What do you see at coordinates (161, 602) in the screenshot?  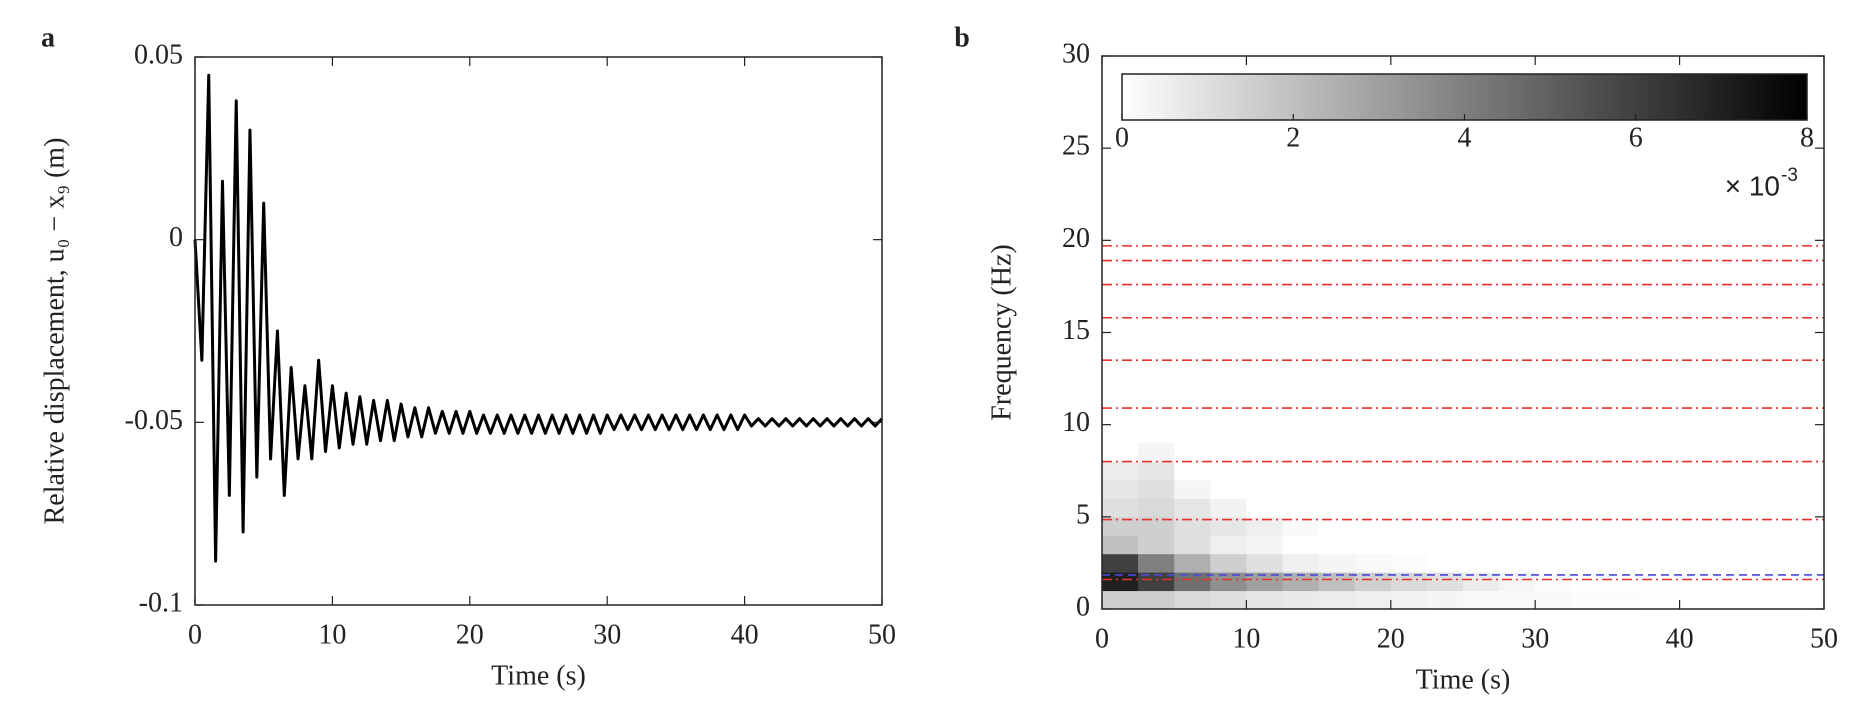 I see `y-tick-label: -0.1` at bounding box center [161, 602].